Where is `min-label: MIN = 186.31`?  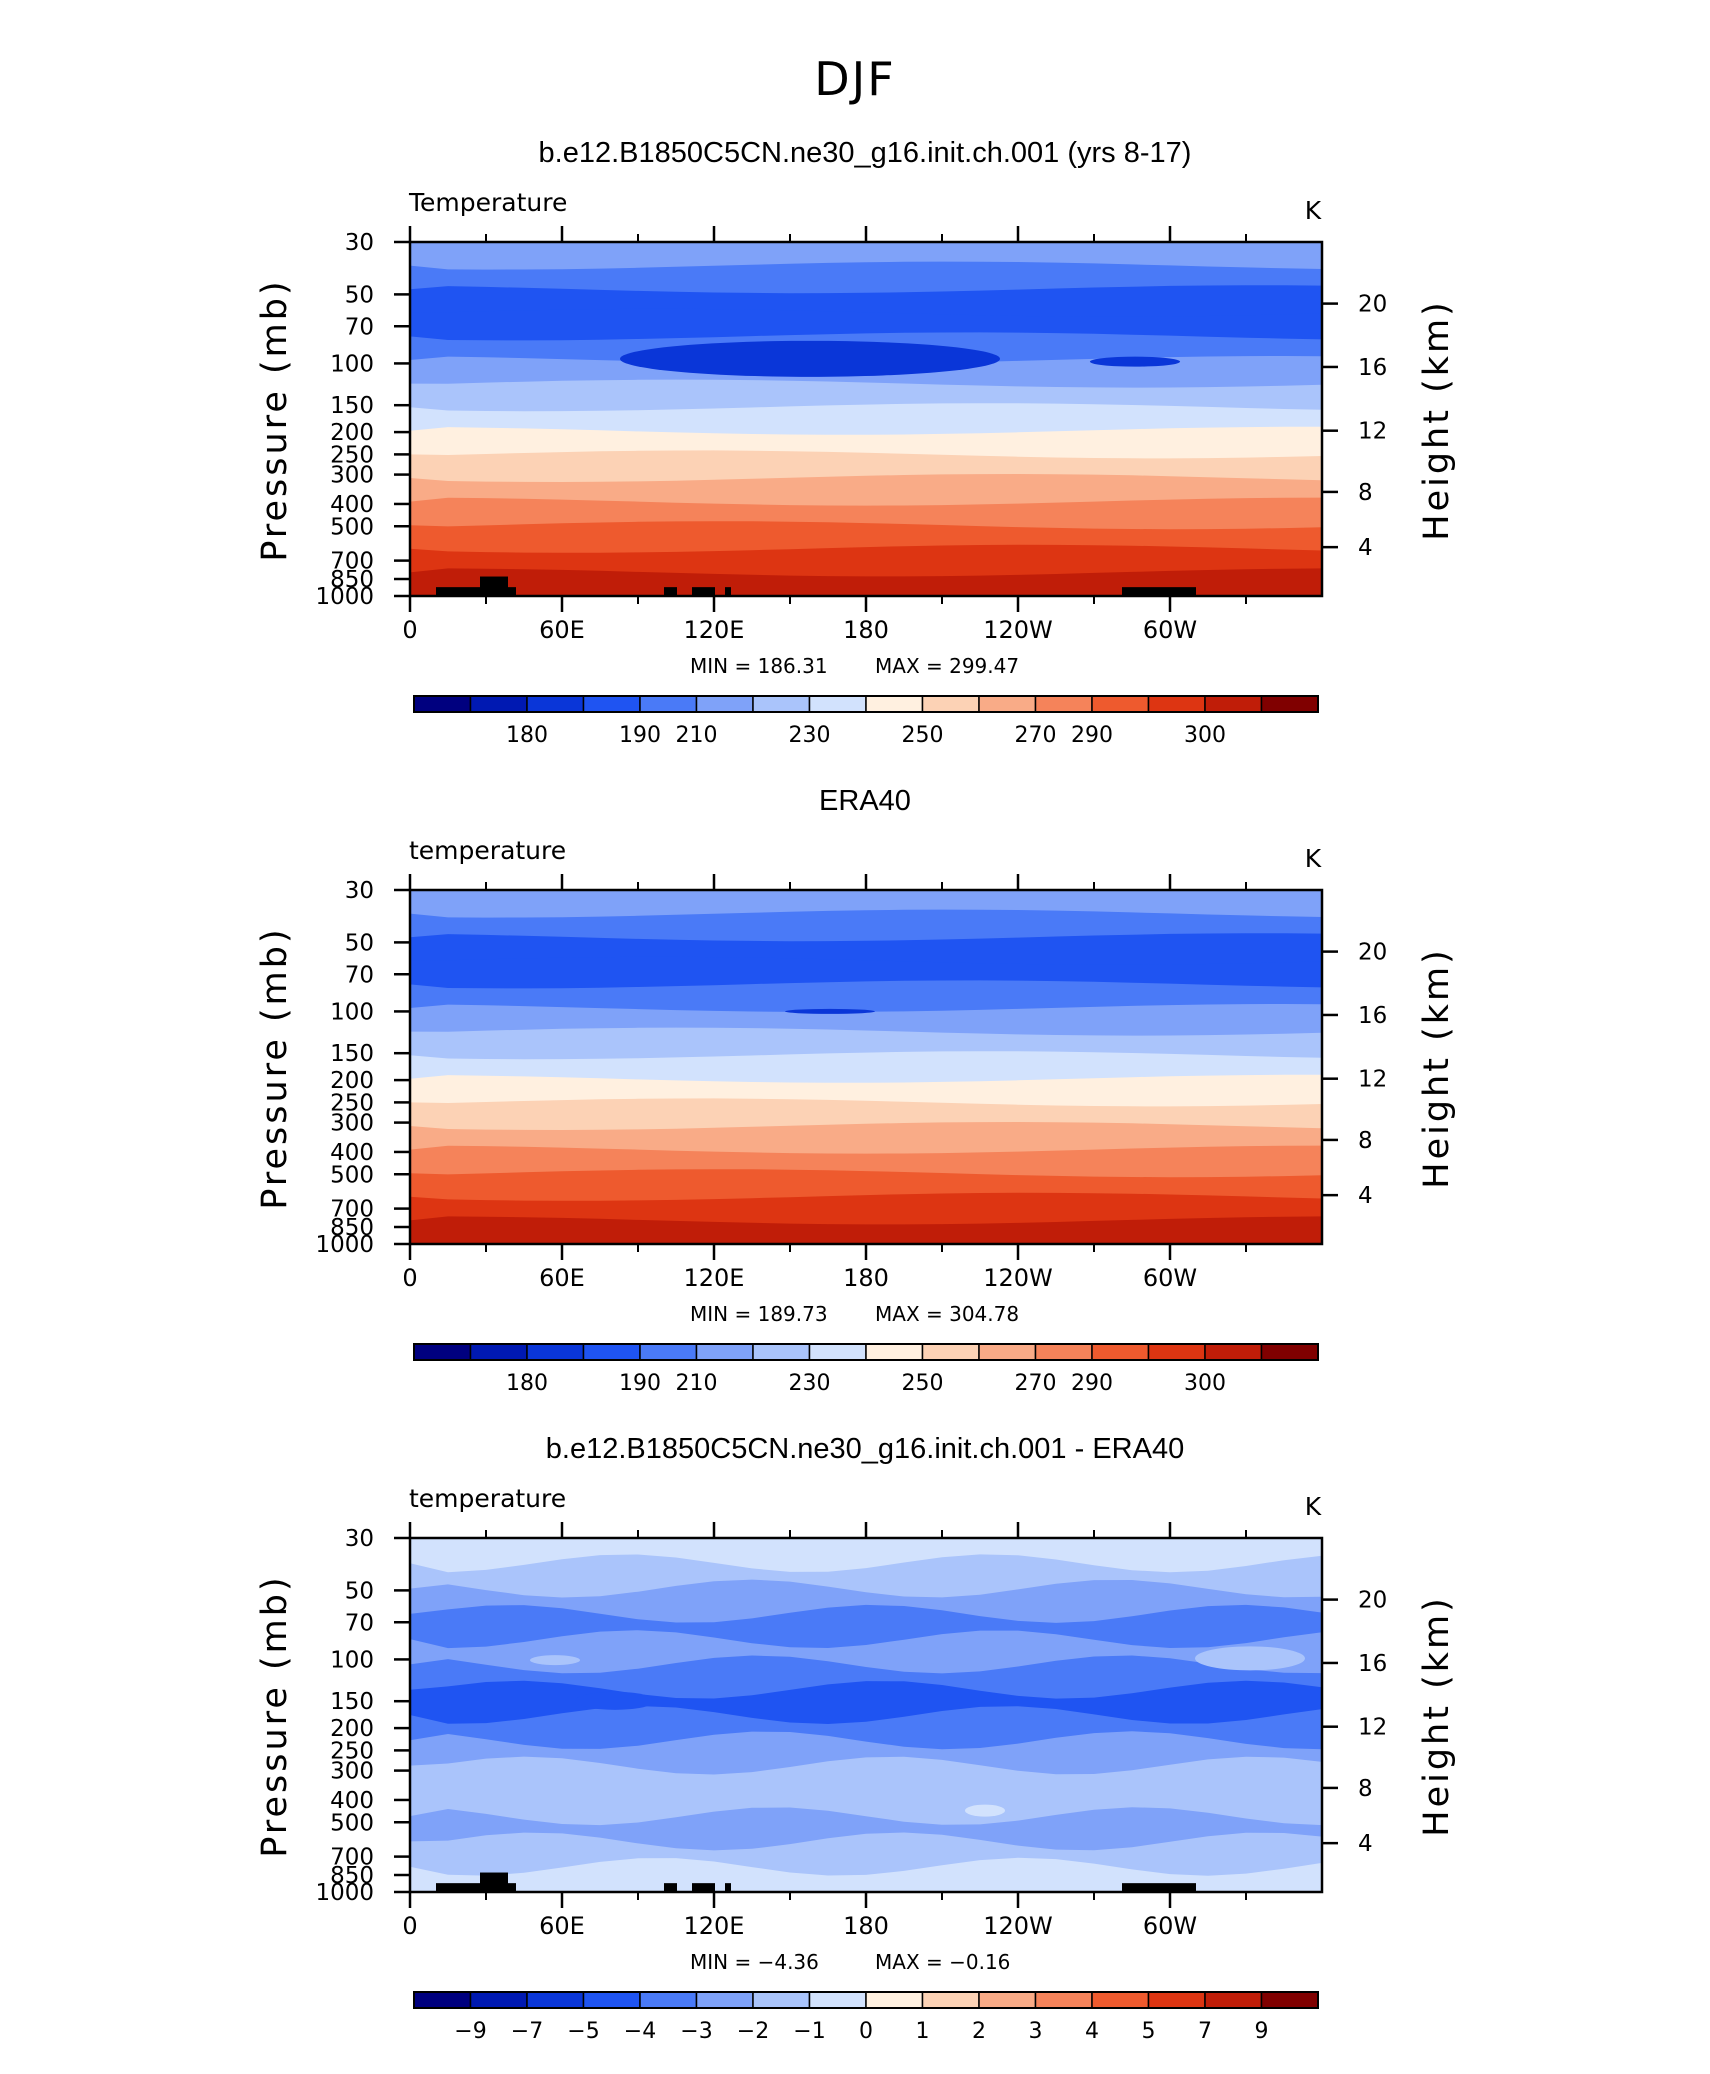
min-label: MIN = 186.31 is located at coordinates (759, 666).